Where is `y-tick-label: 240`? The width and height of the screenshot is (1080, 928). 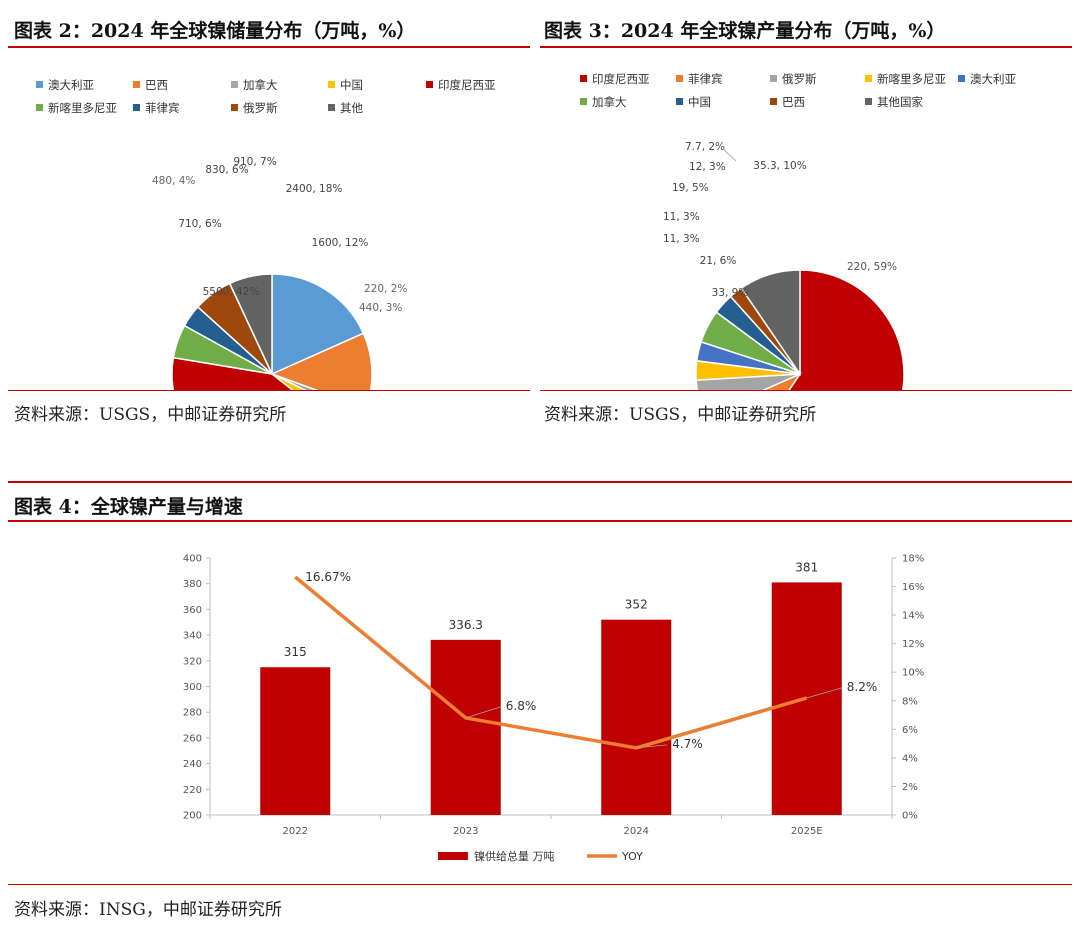 y-tick-label: 240 is located at coordinates (192, 764).